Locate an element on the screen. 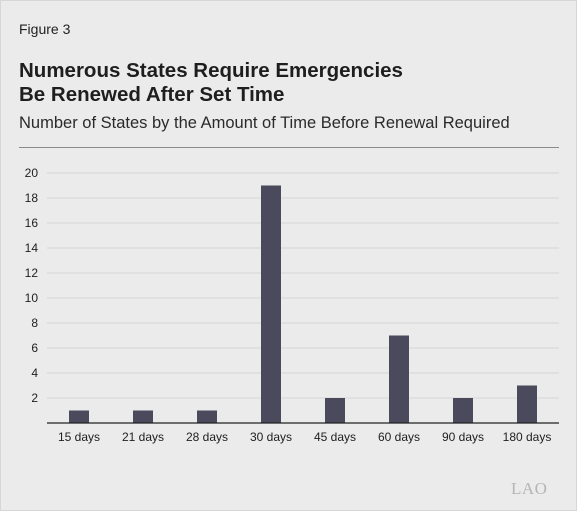  y-tick-label: 18 is located at coordinates (32, 198).